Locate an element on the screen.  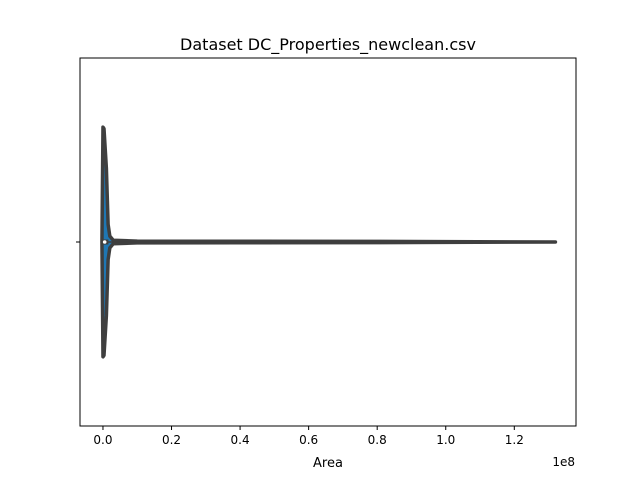
x-tick-label: 0.4 is located at coordinates (240, 440).